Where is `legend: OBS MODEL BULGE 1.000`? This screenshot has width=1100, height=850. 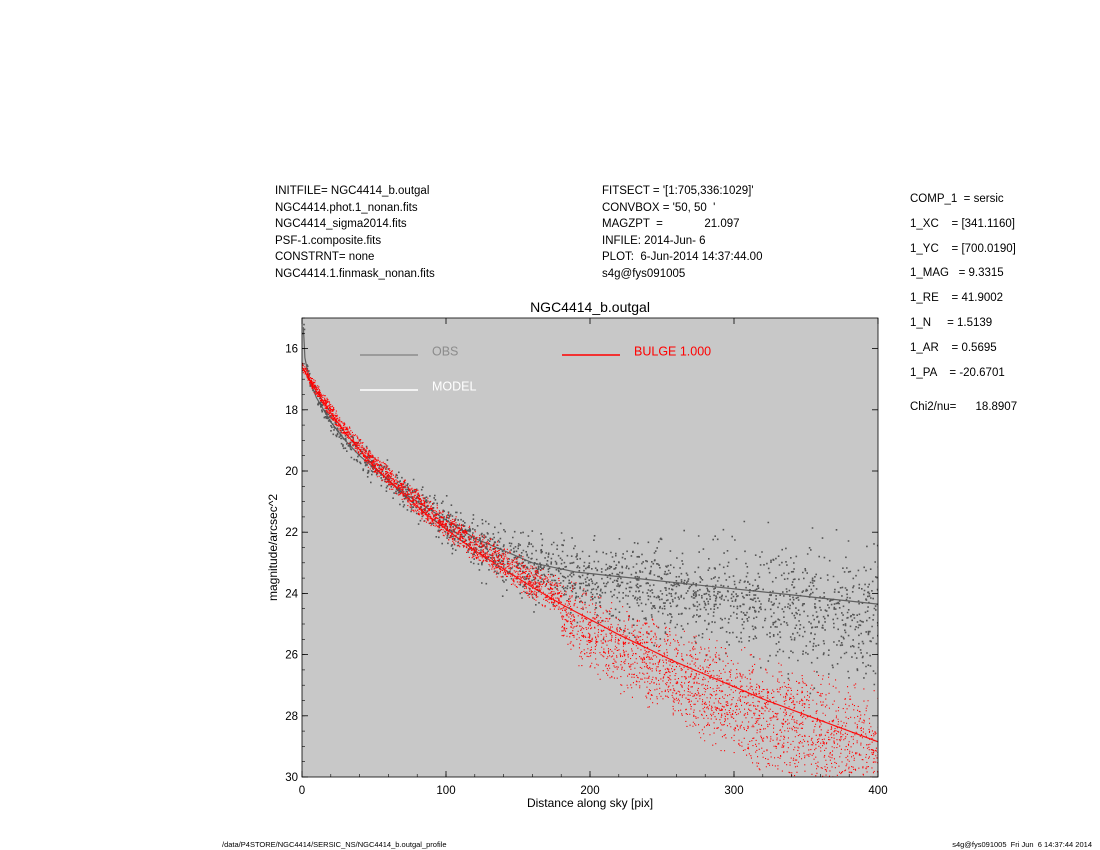 legend: OBS MODEL BULGE 1.000 is located at coordinates (535, 369).